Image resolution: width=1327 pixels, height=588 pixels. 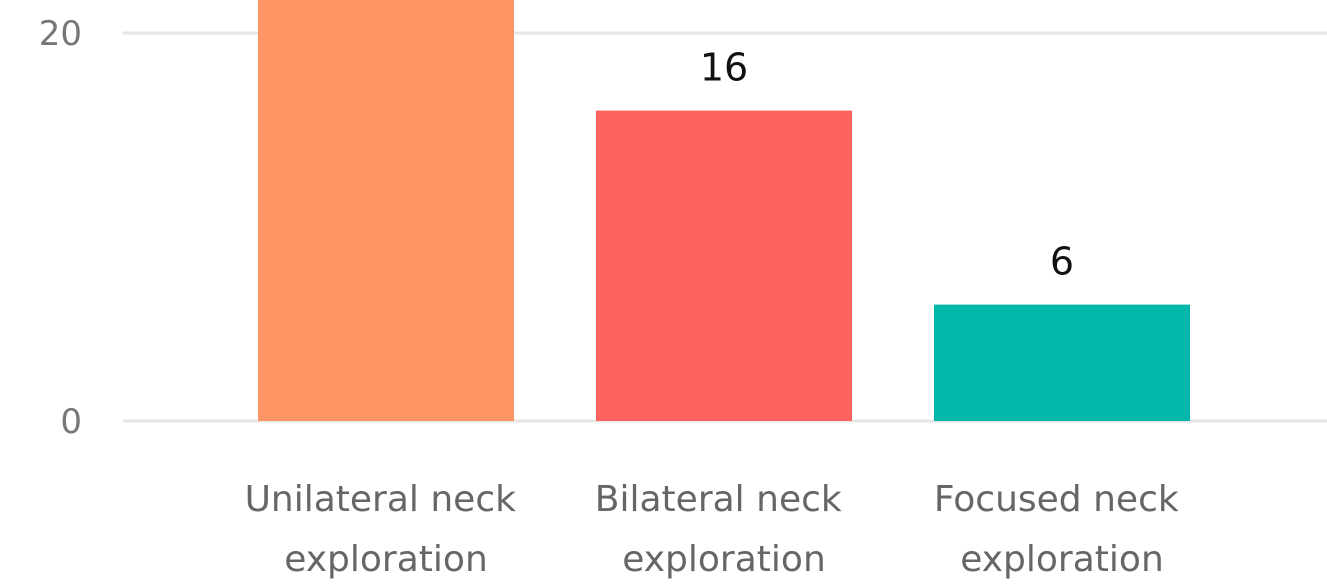 What do you see at coordinates (724, 529) in the screenshot?
I see `x-tick-label: Bilateral neck exploration` at bounding box center [724, 529].